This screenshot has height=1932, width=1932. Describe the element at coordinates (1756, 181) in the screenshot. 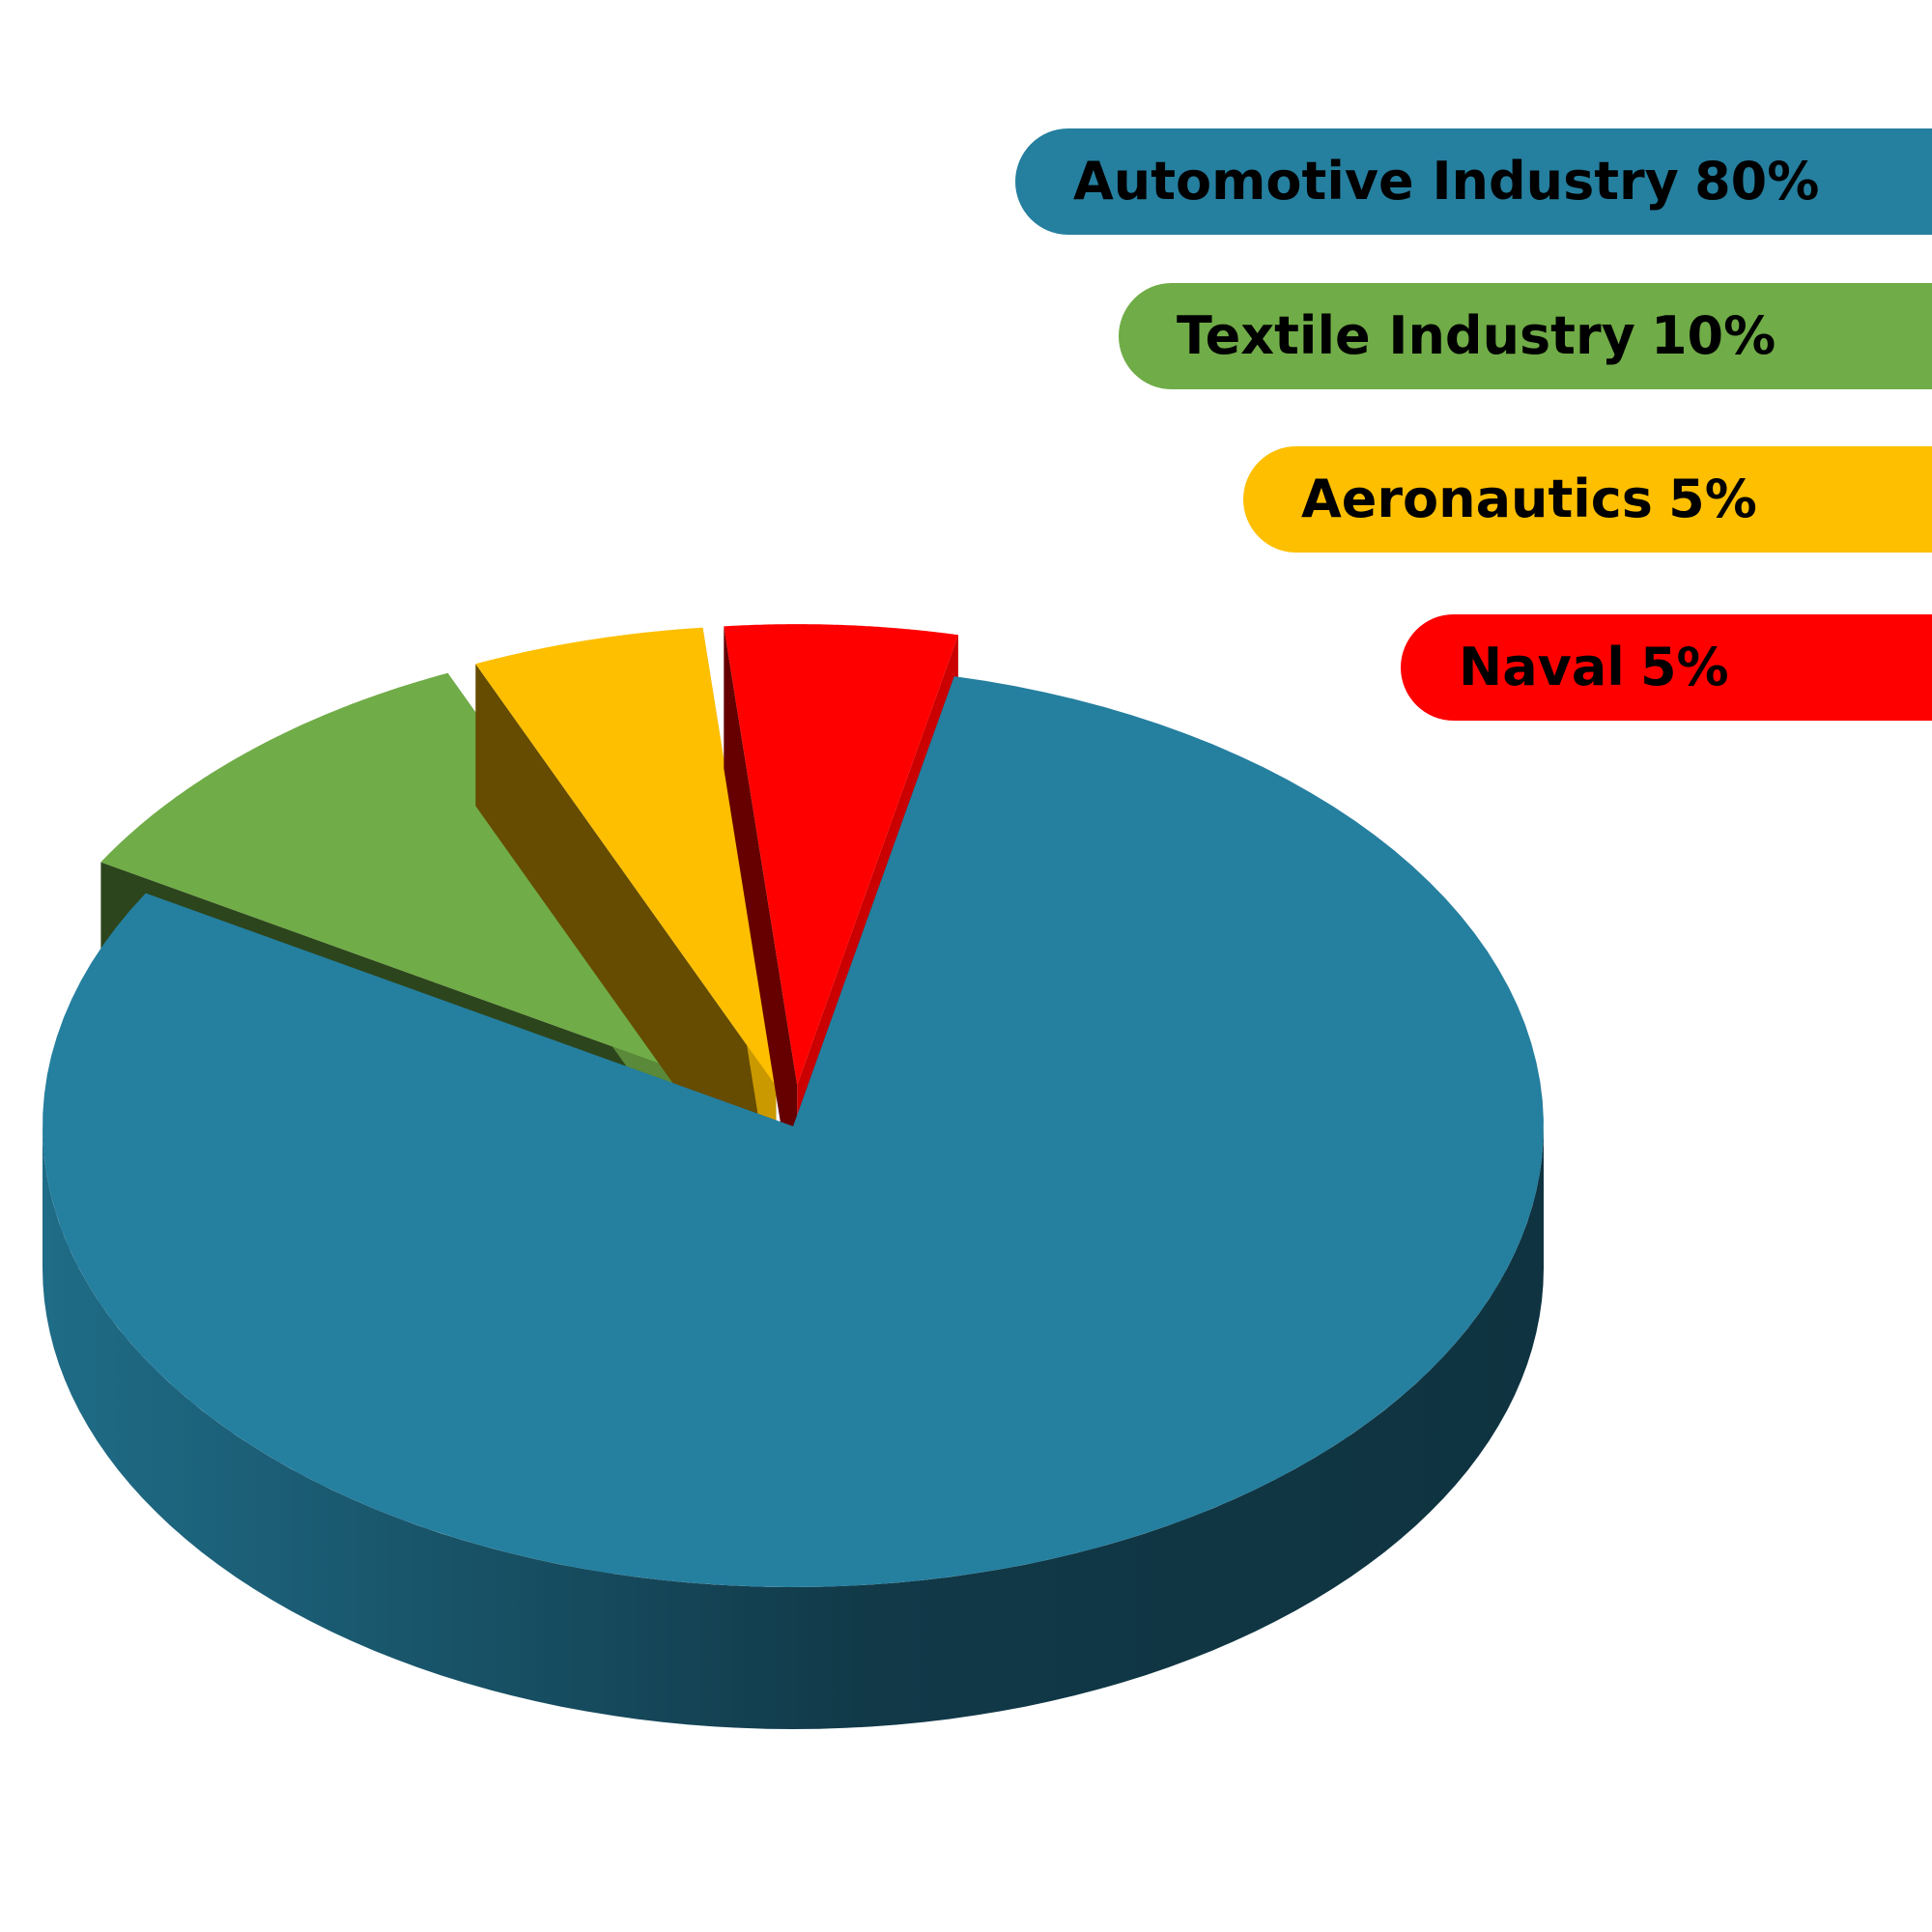

I see `legend-value: 80%` at that location.